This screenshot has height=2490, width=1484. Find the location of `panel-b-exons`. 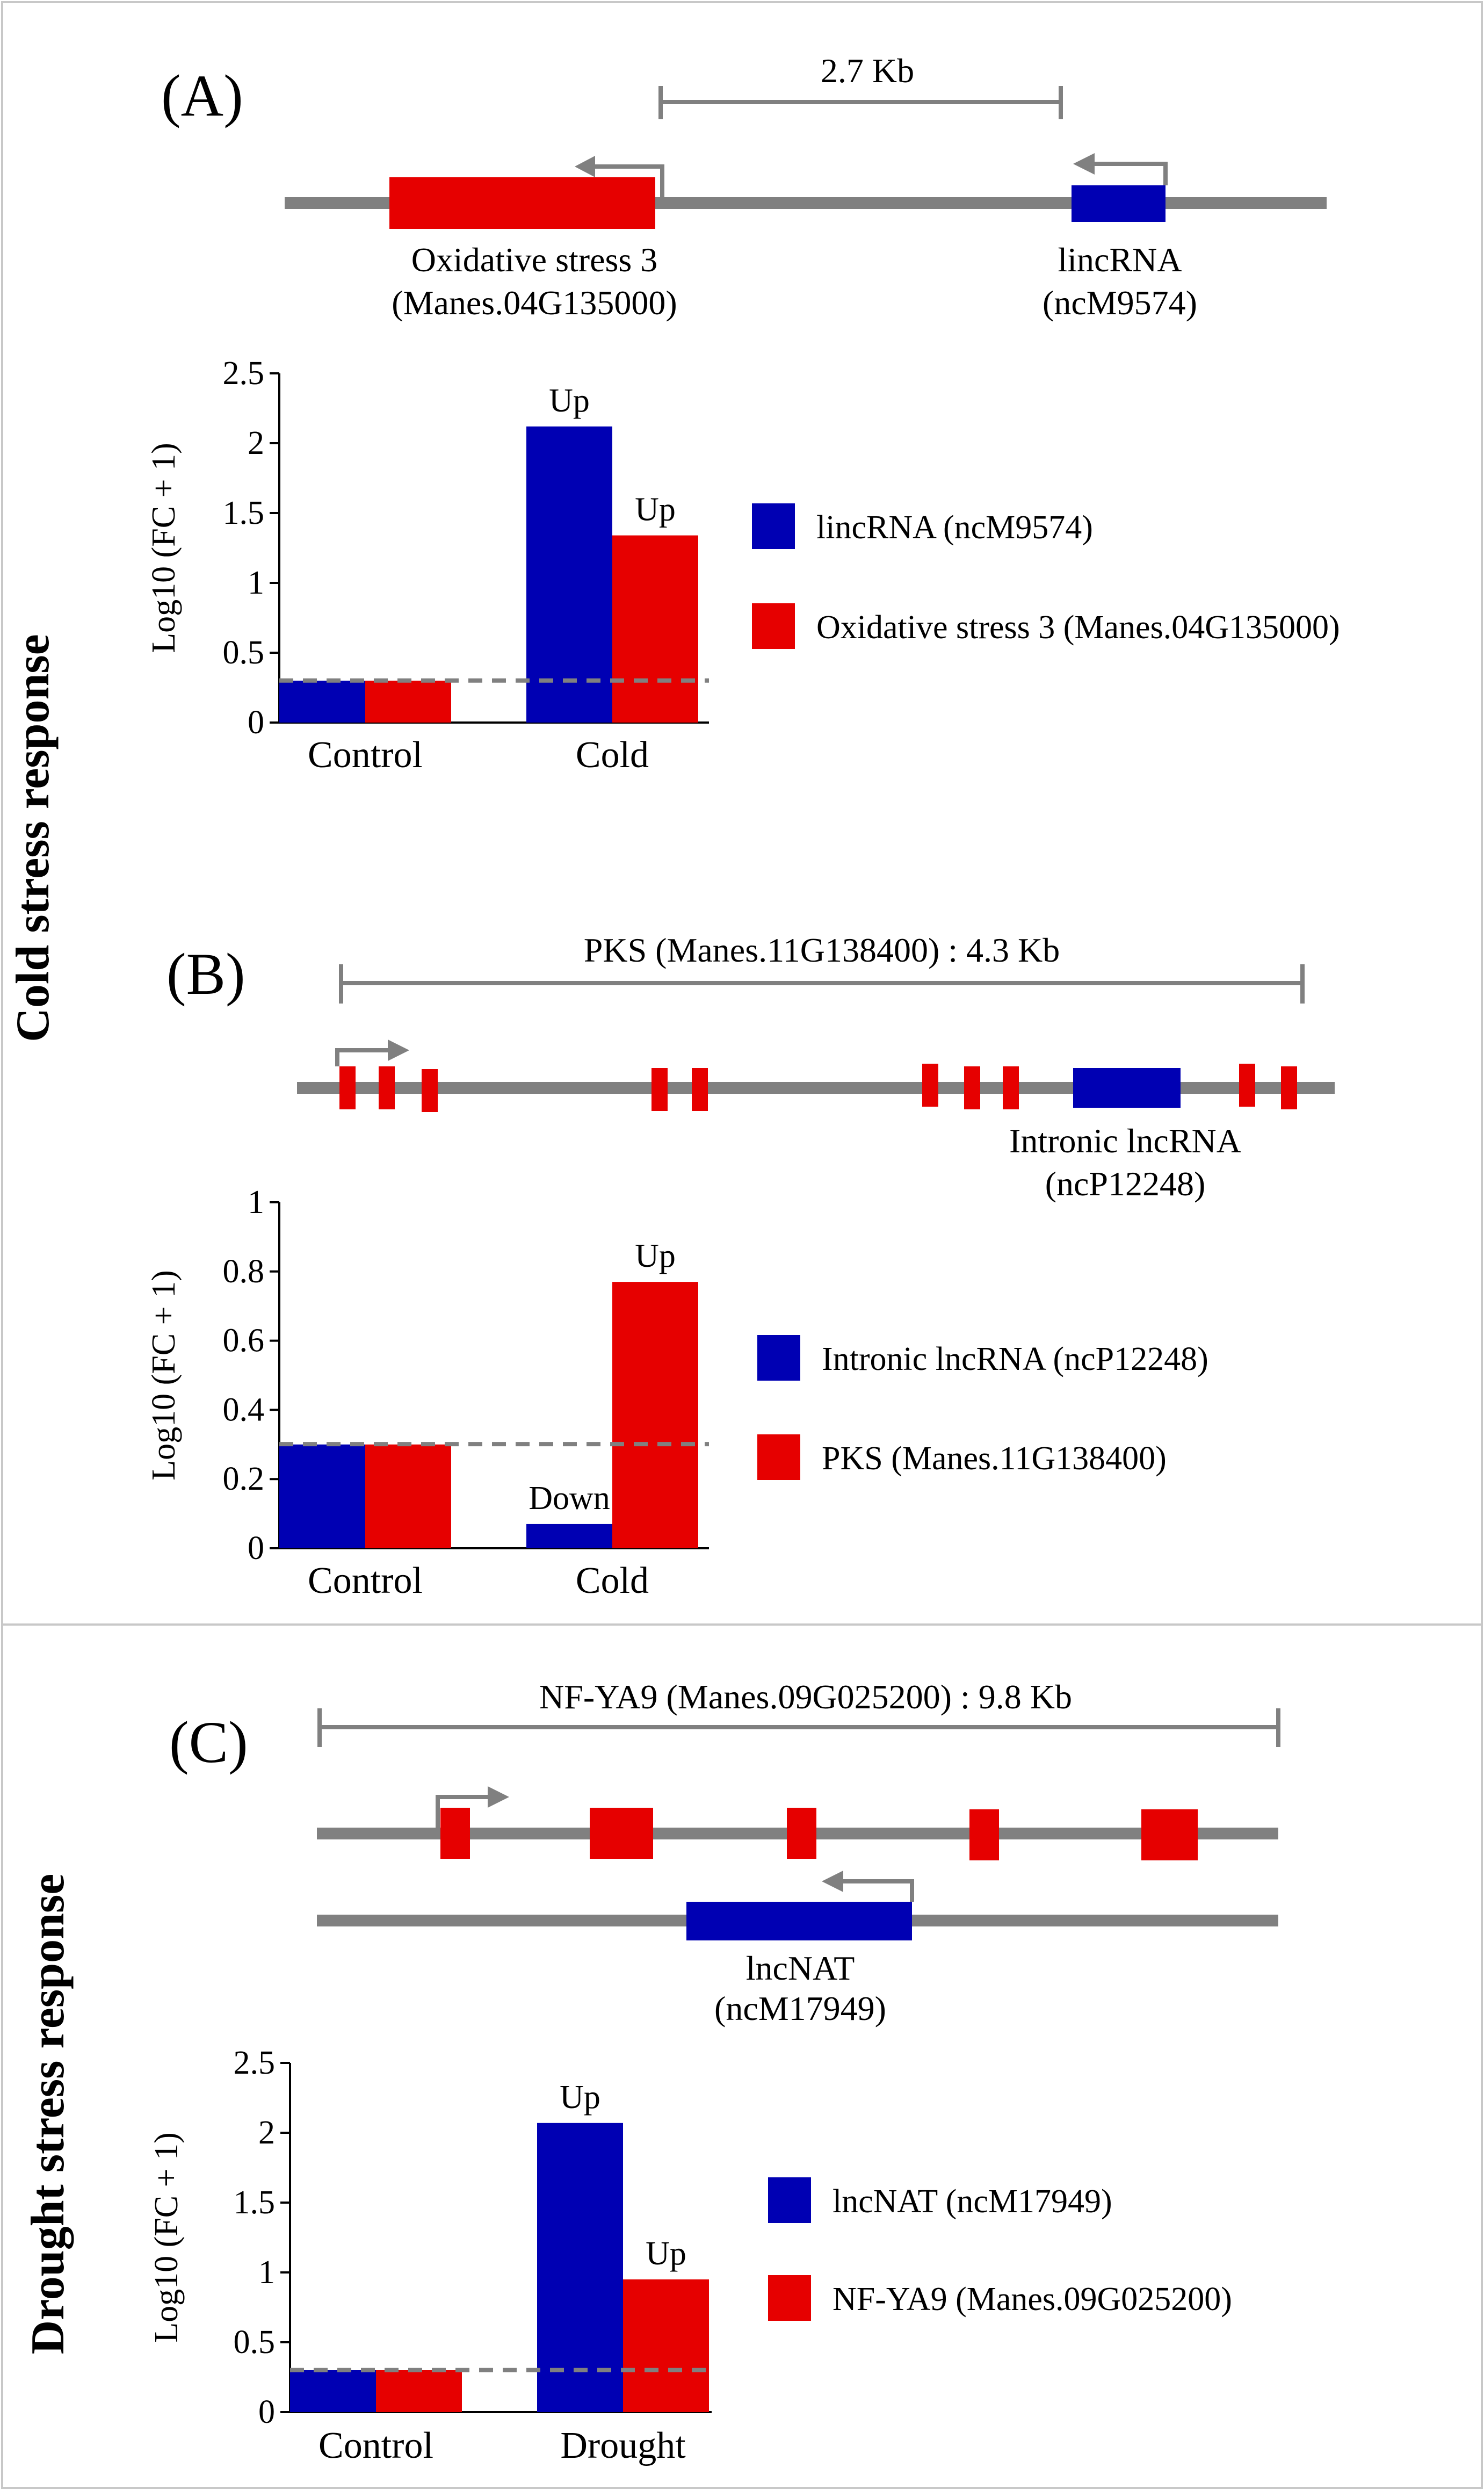

panel-b-exons is located at coordinates (818, 1088).